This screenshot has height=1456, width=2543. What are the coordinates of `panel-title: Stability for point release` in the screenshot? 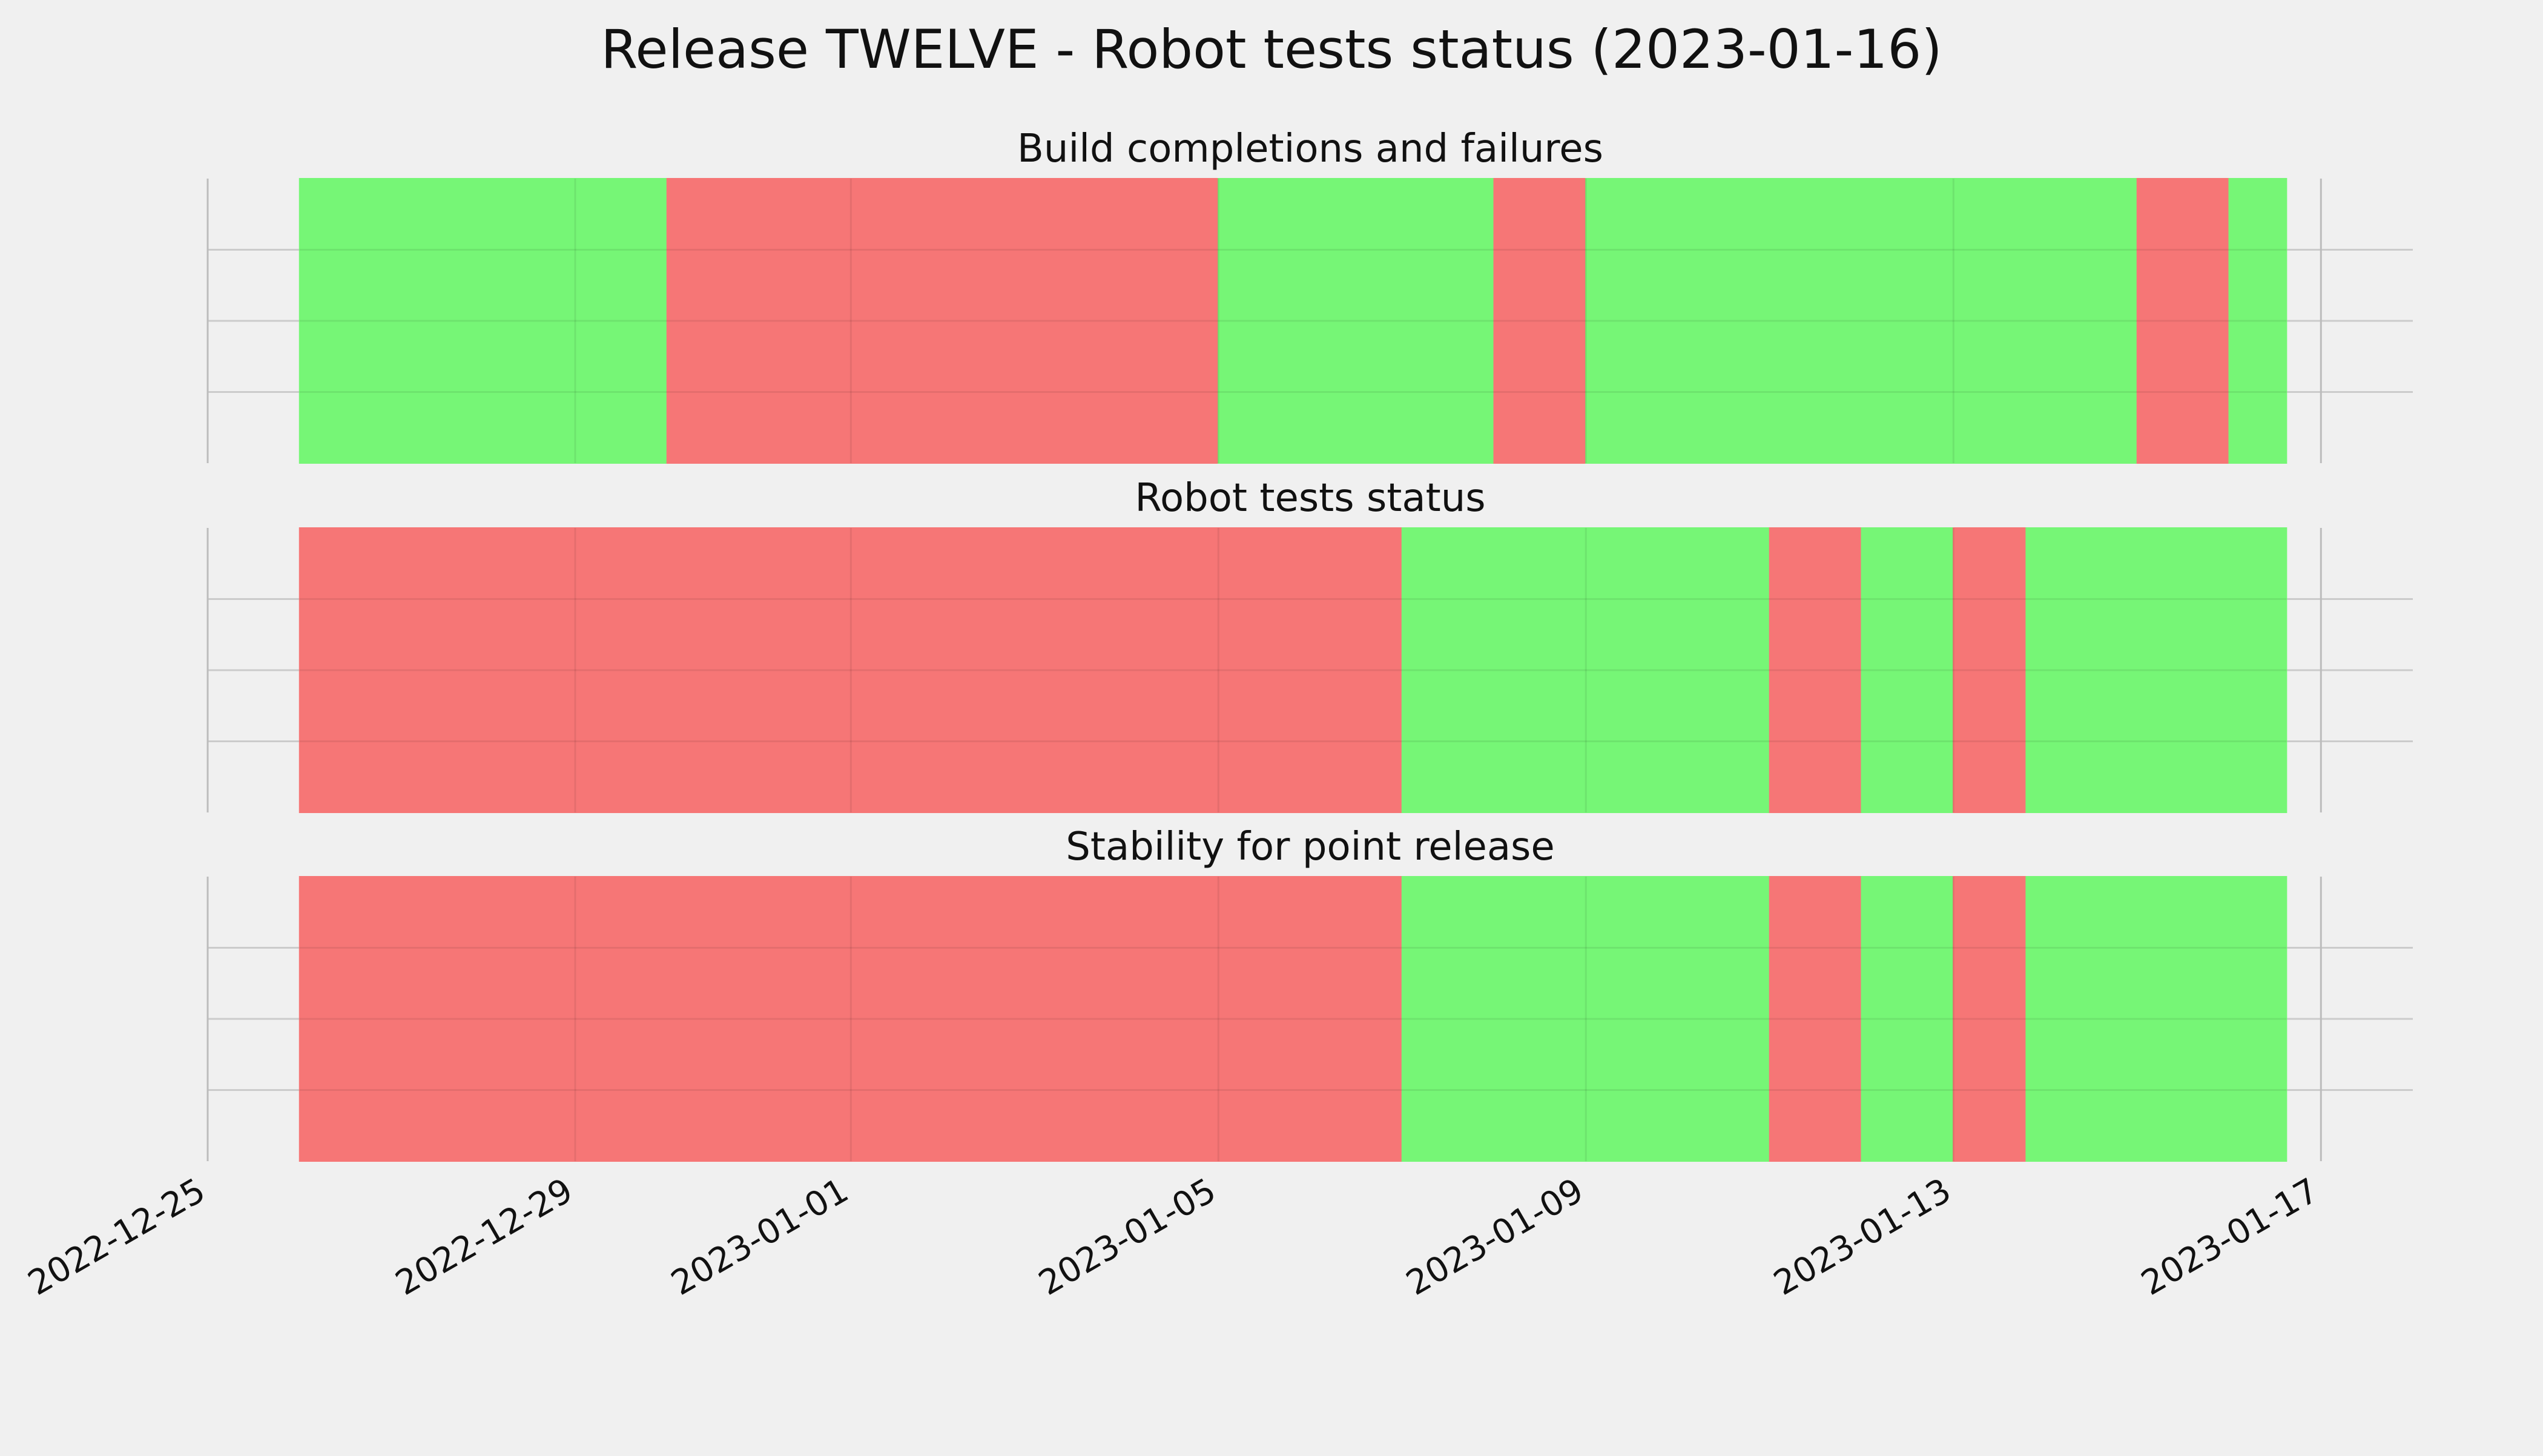 It's located at (1311, 847).